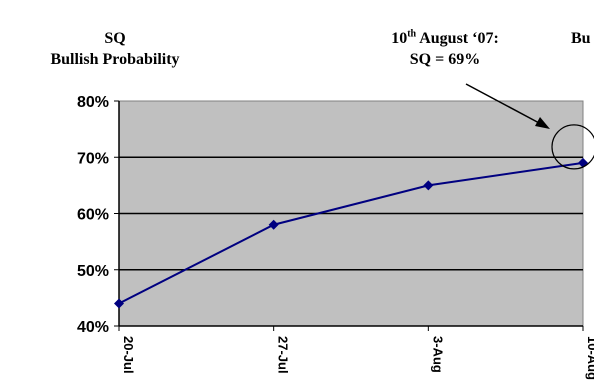 The width and height of the screenshot is (594, 388). What do you see at coordinates (93, 327) in the screenshot?
I see `y-tick-label: 40%` at bounding box center [93, 327].